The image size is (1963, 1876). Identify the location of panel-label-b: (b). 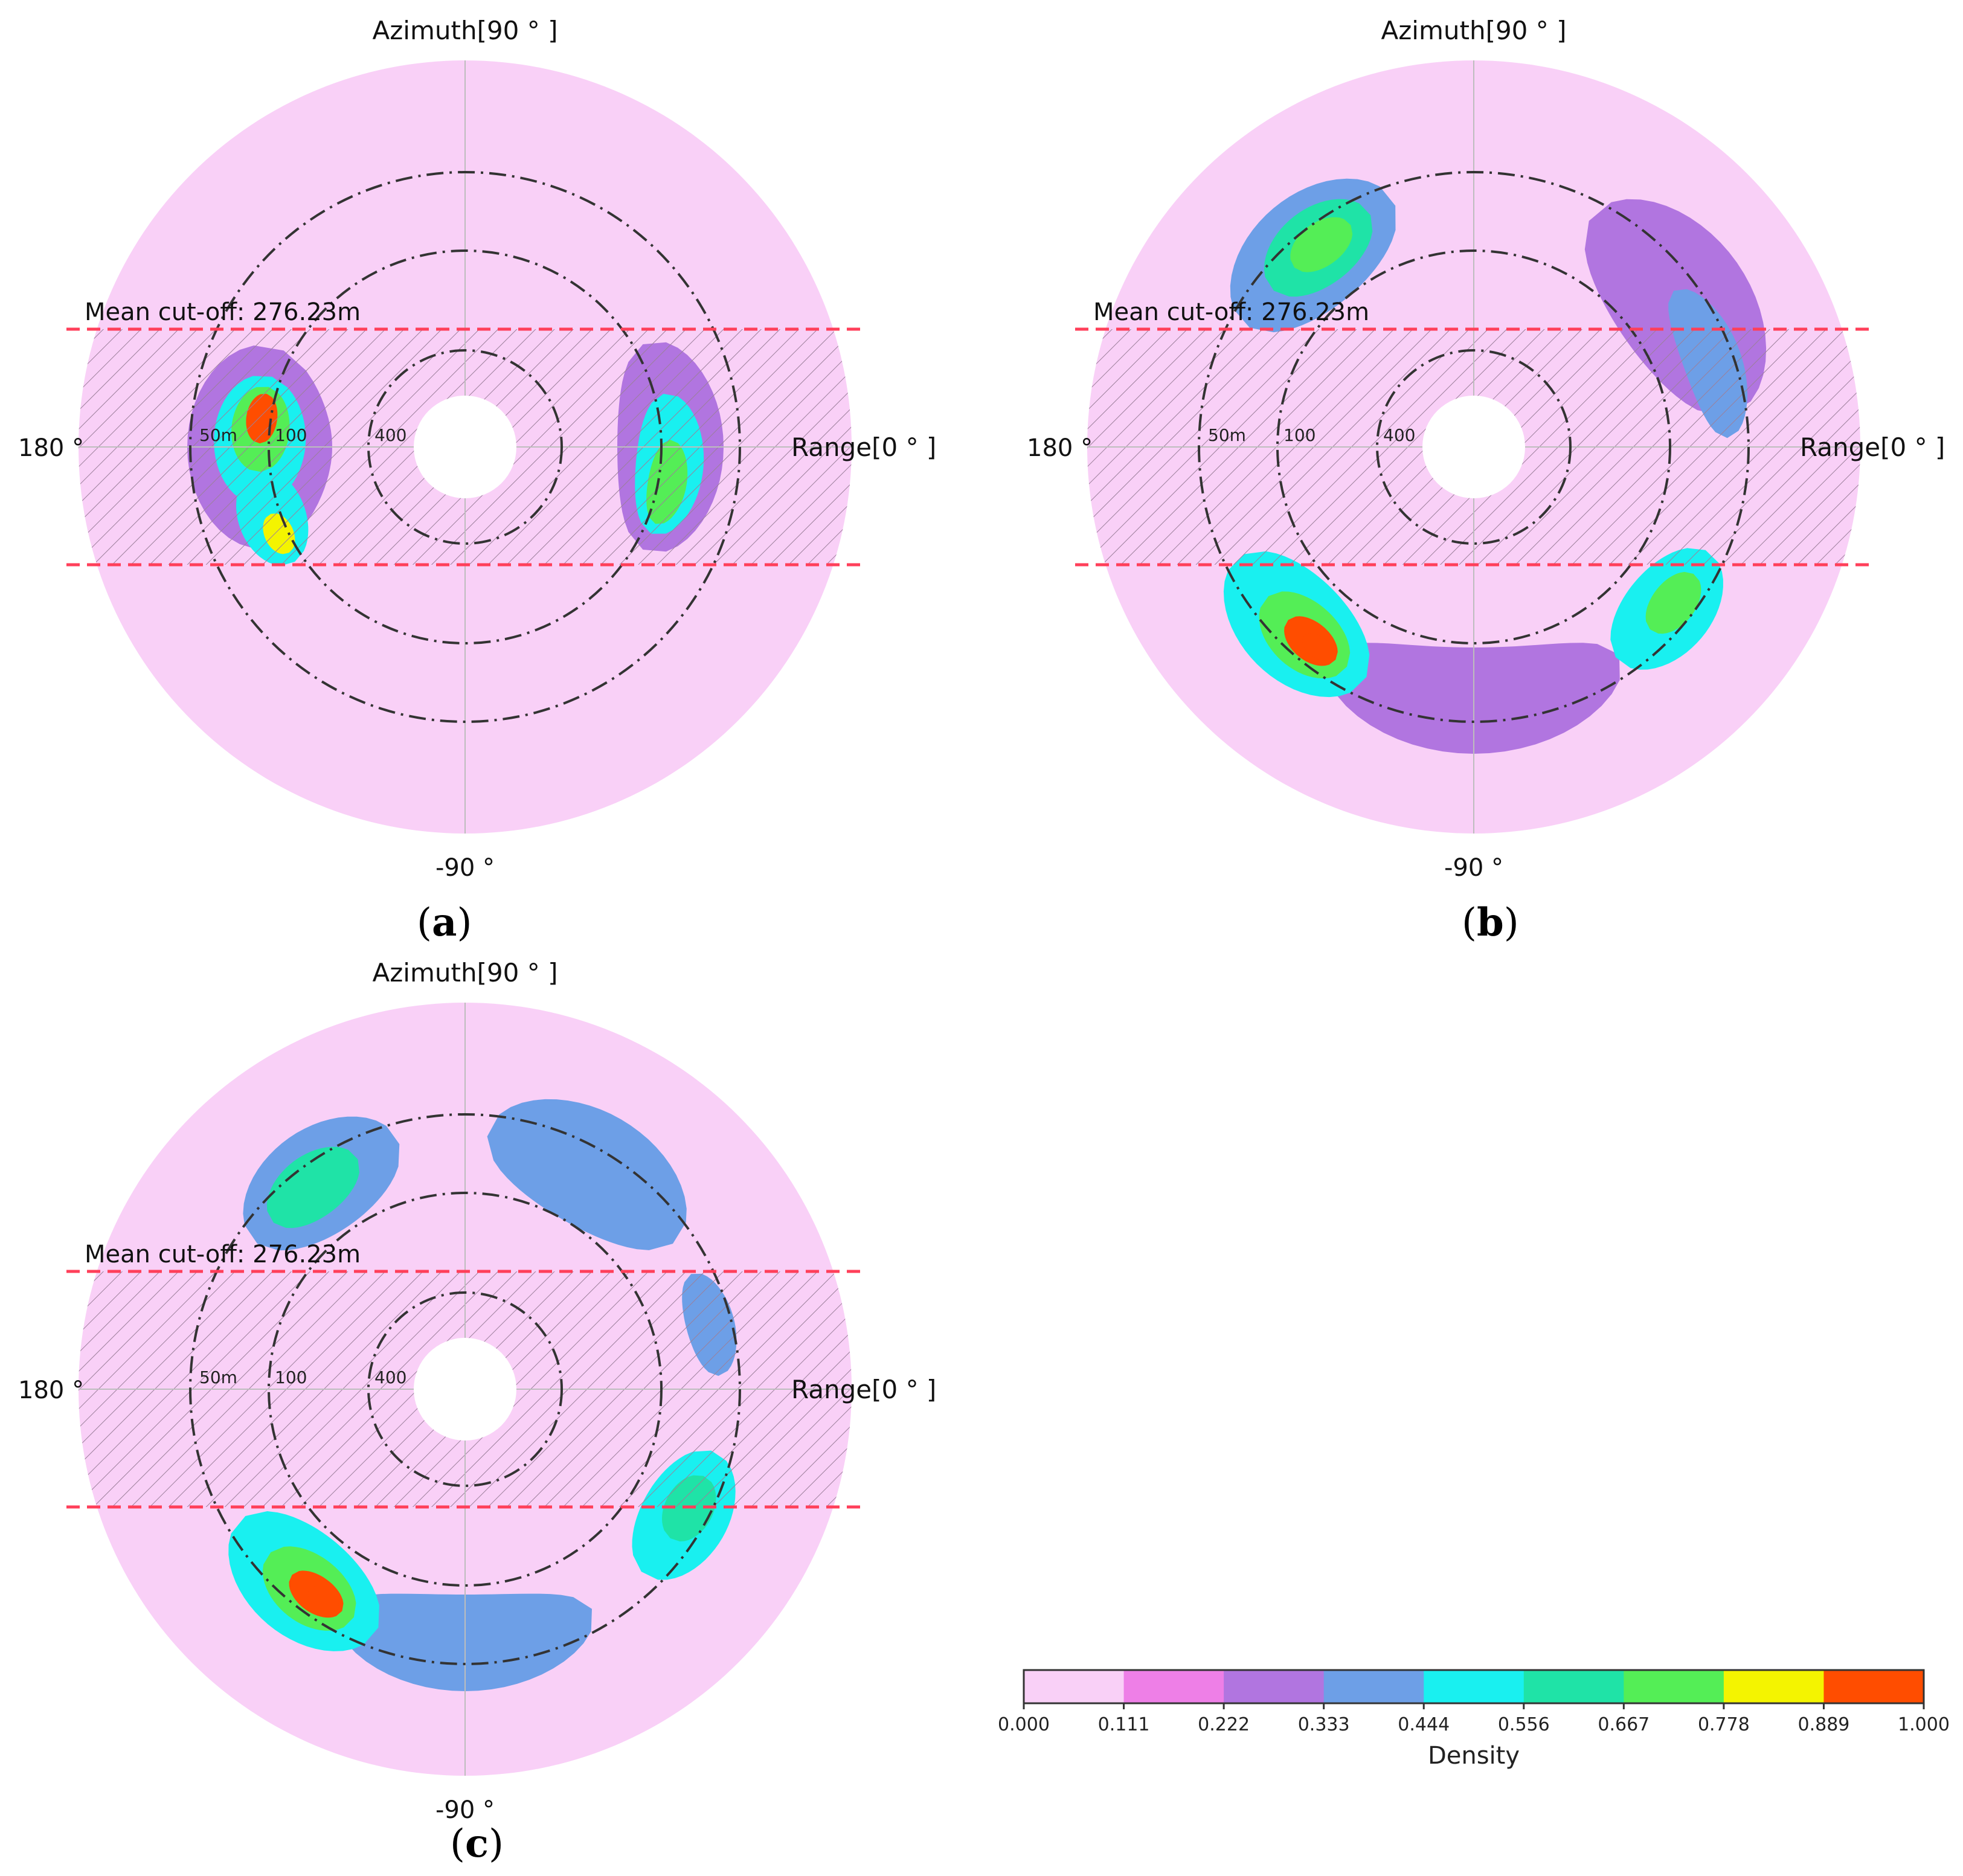
(1490, 923).